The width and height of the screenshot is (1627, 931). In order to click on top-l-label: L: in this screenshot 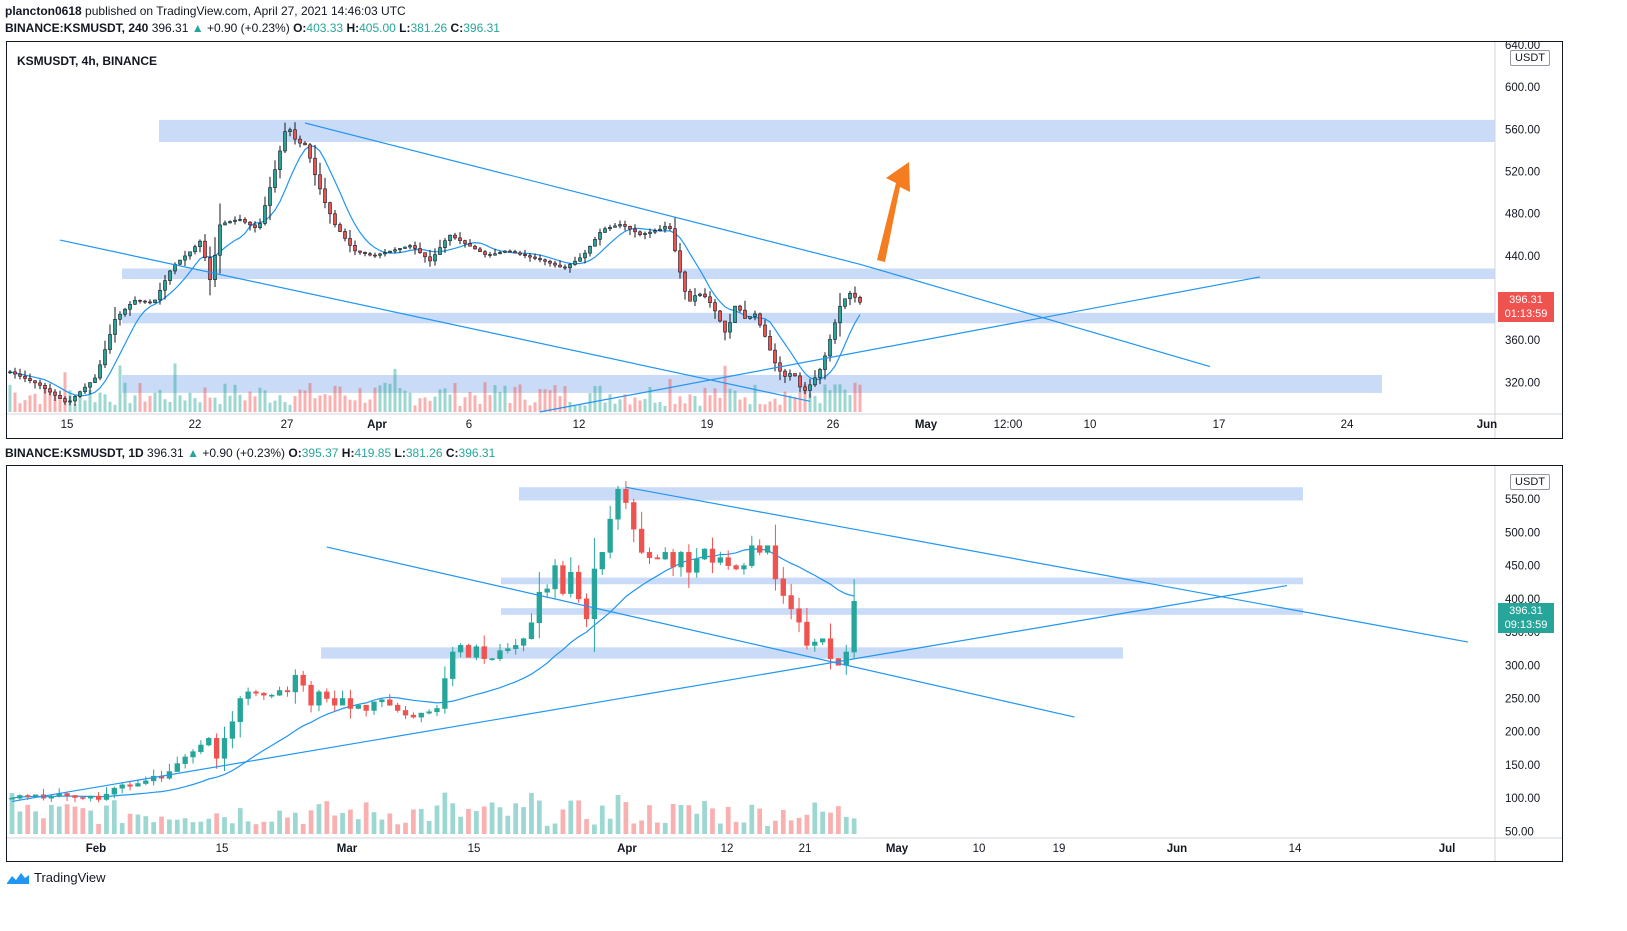, I will do `click(405, 28)`.